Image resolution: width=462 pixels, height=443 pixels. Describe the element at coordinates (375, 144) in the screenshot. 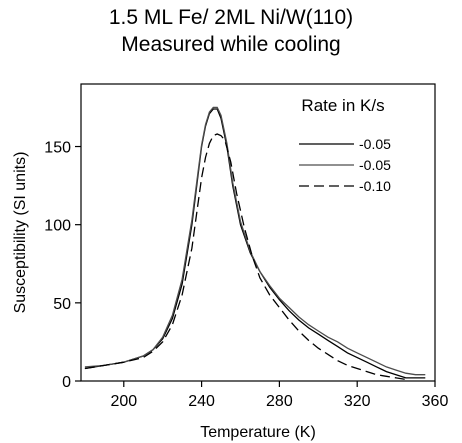

I see `legend-label-1: -0.05` at that location.